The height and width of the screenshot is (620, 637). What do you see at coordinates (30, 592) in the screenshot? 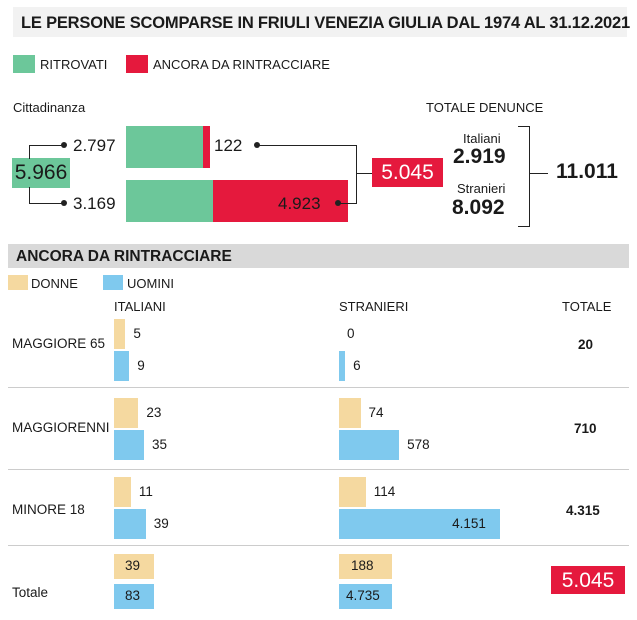
I see `totale-row-label: Totale` at bounding box center [30, 592].